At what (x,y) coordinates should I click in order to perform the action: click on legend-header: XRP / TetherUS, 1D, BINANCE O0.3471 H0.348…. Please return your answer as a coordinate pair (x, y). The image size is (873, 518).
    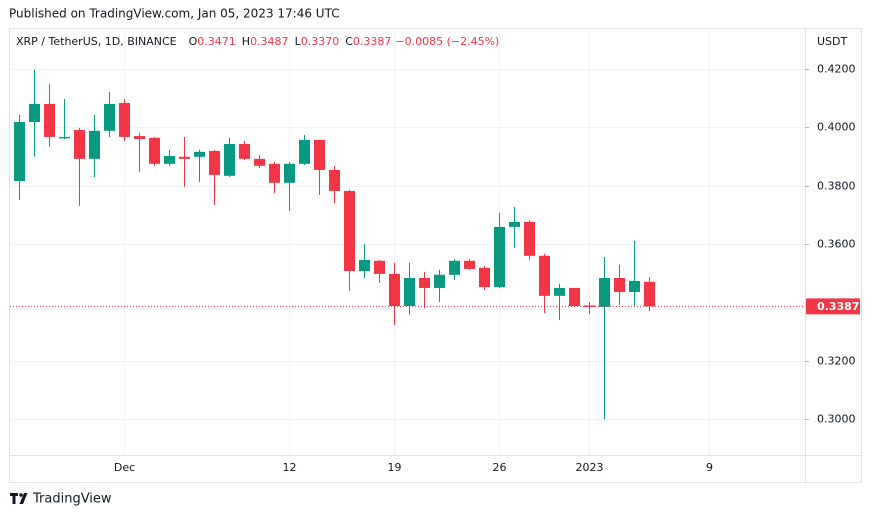
    Looking at the image, I should click on (257, 41).